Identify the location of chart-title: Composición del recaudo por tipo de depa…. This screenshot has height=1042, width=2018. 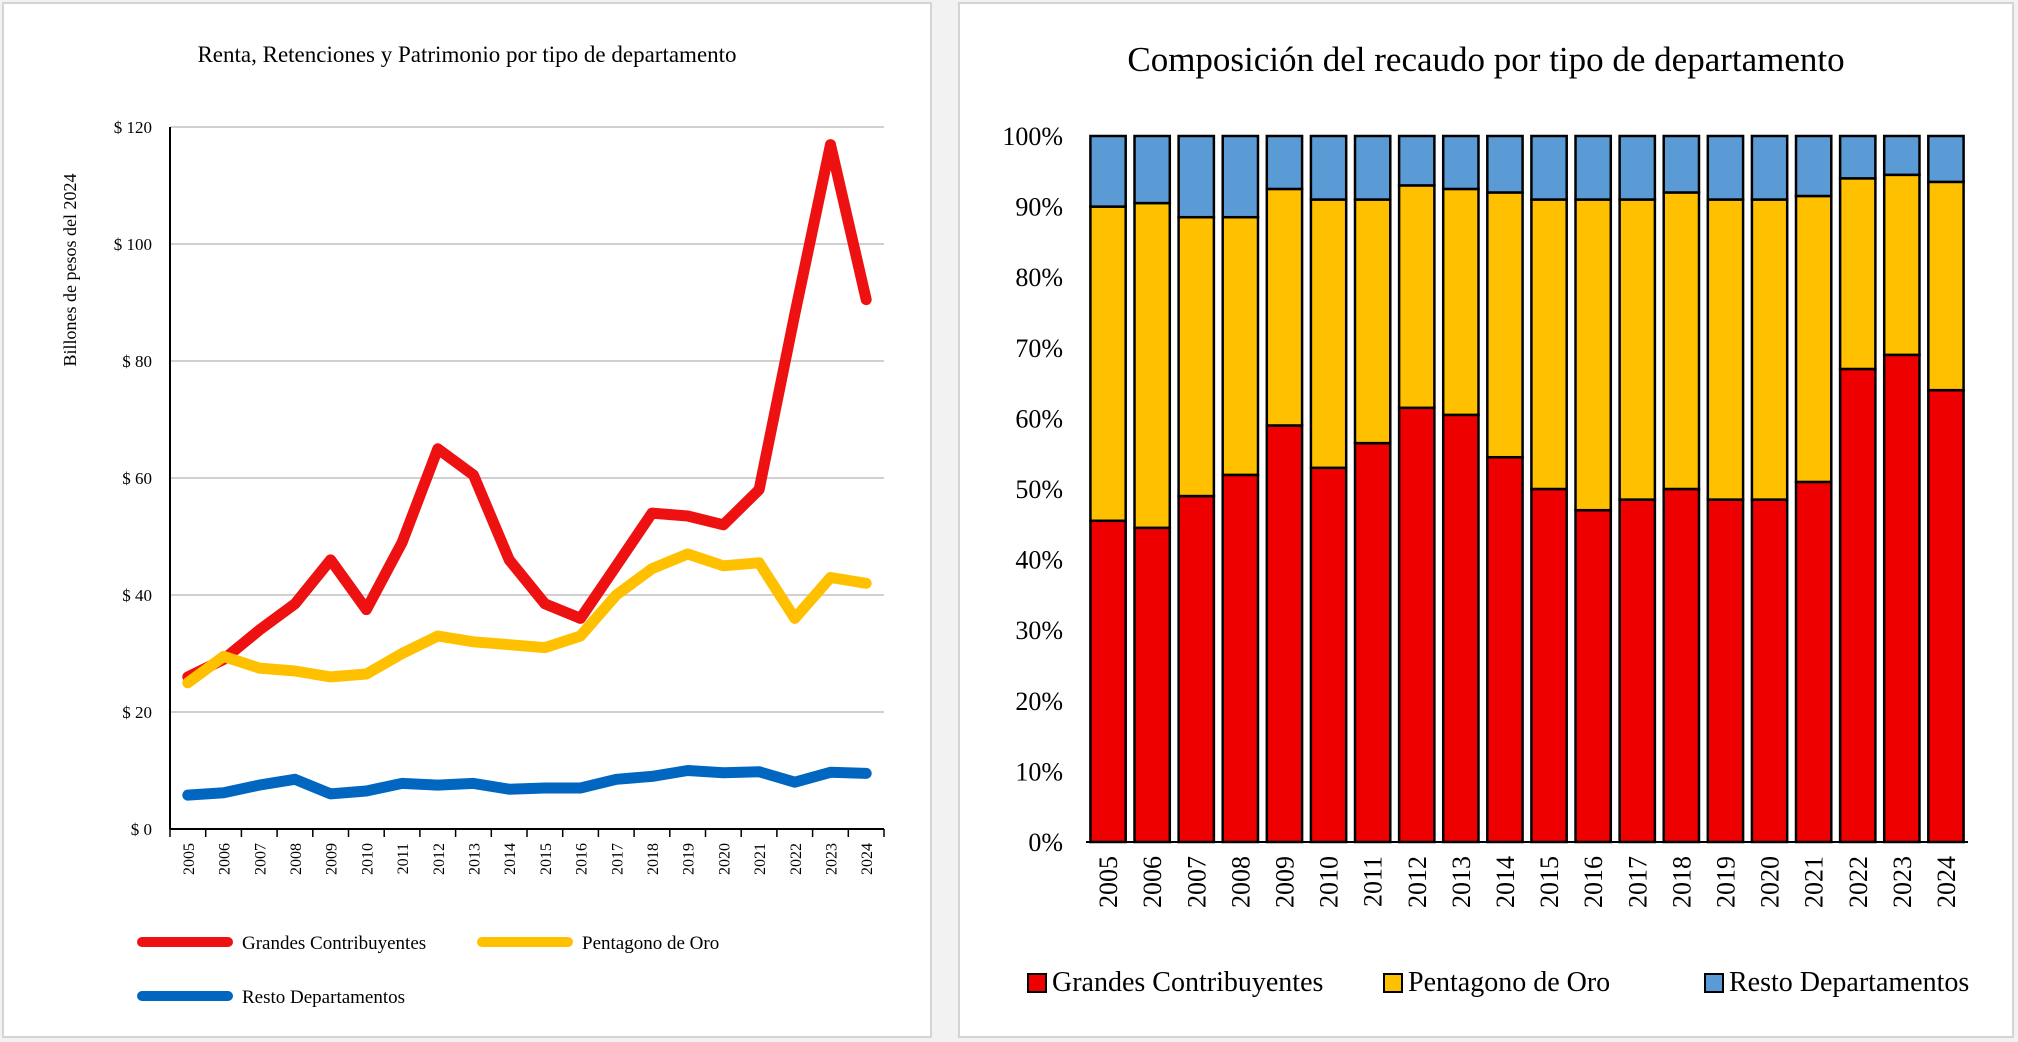
(1485, 59).